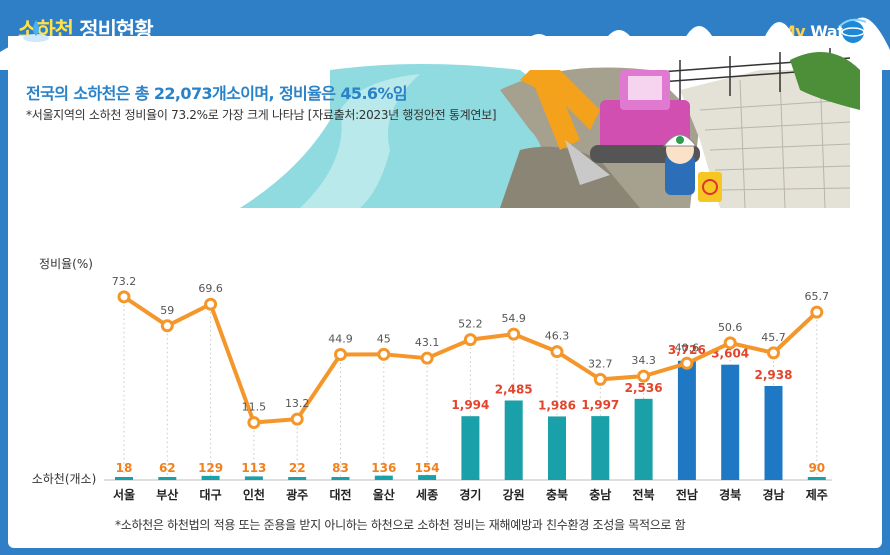  I want to click on line-point-경남, so click(773, 353).